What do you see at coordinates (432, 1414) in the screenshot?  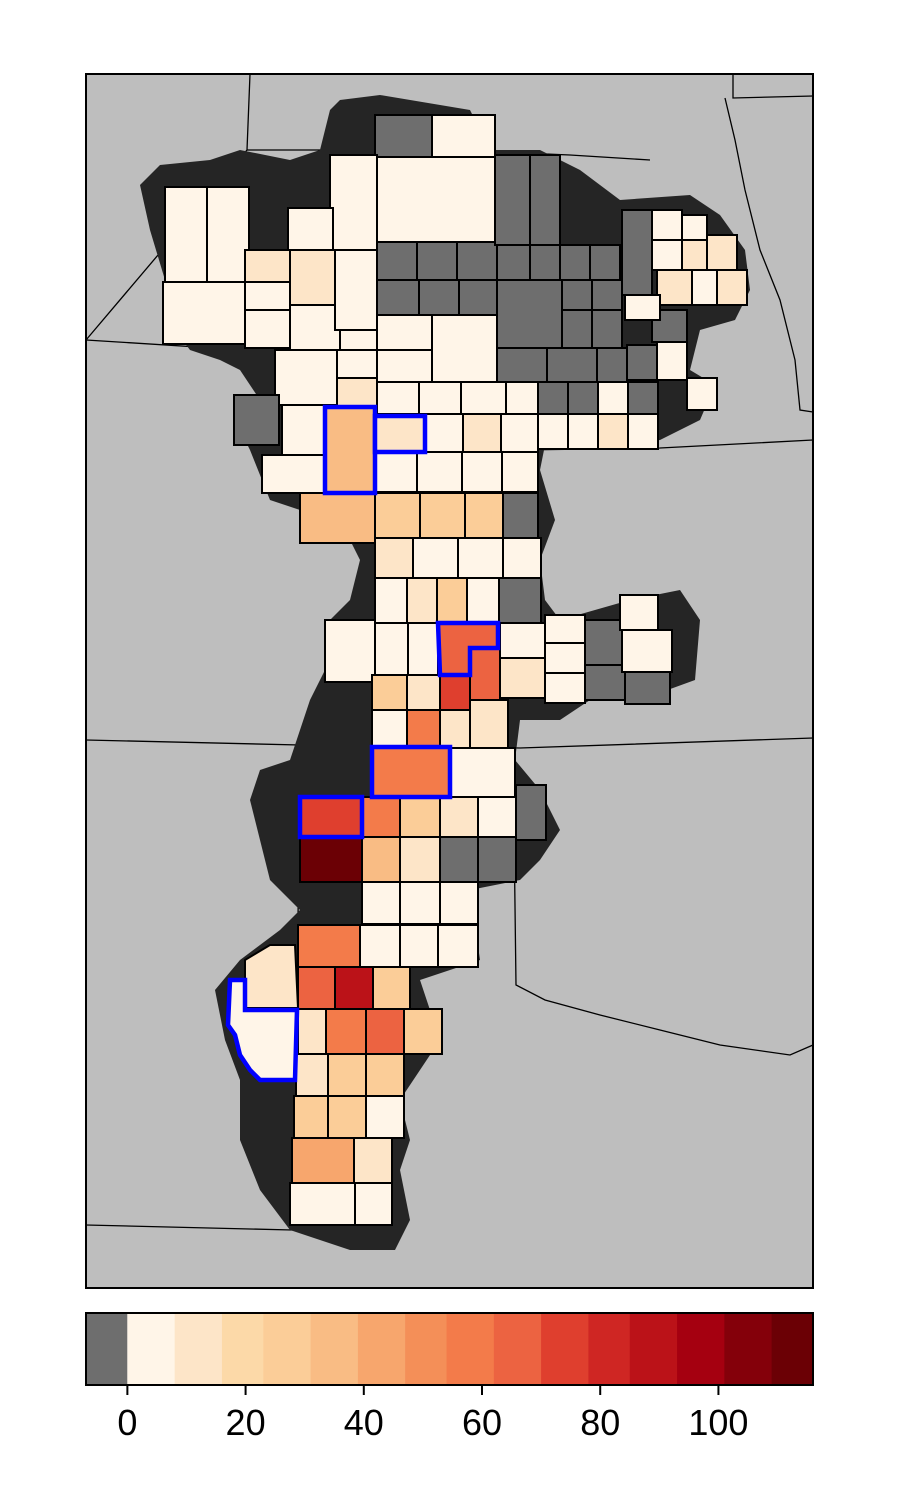 I see `legend-ticks: 0 20 40 60 80 100` at bounding box center [432, 1414].